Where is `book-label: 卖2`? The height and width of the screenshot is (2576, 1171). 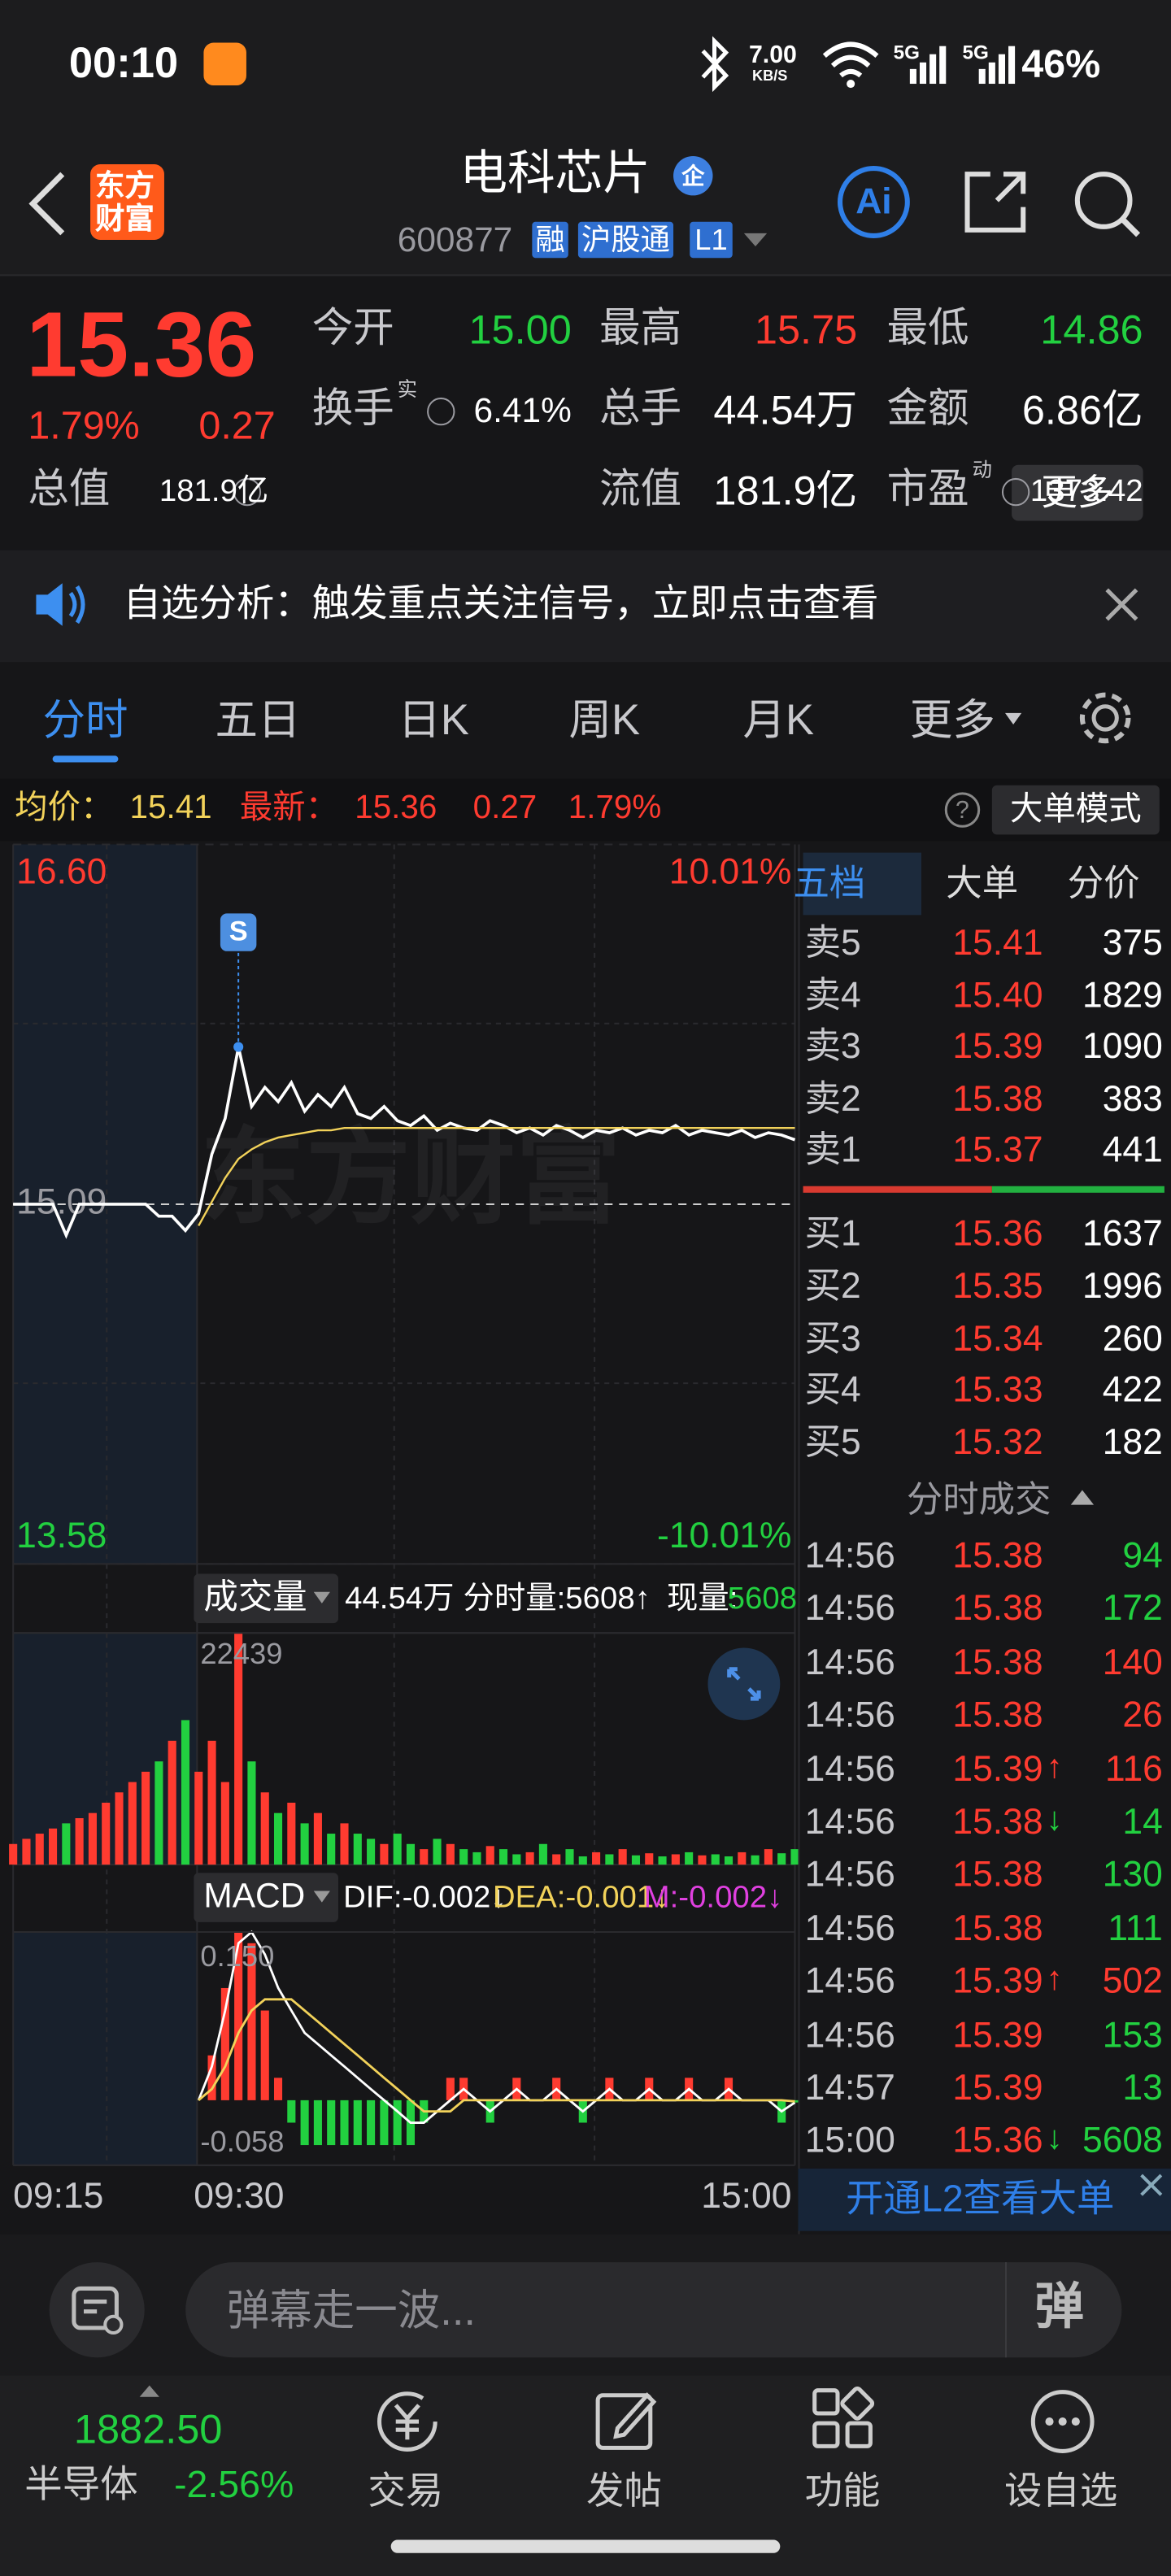
book-label: 卖2 is located at coordinates (833, 1097).